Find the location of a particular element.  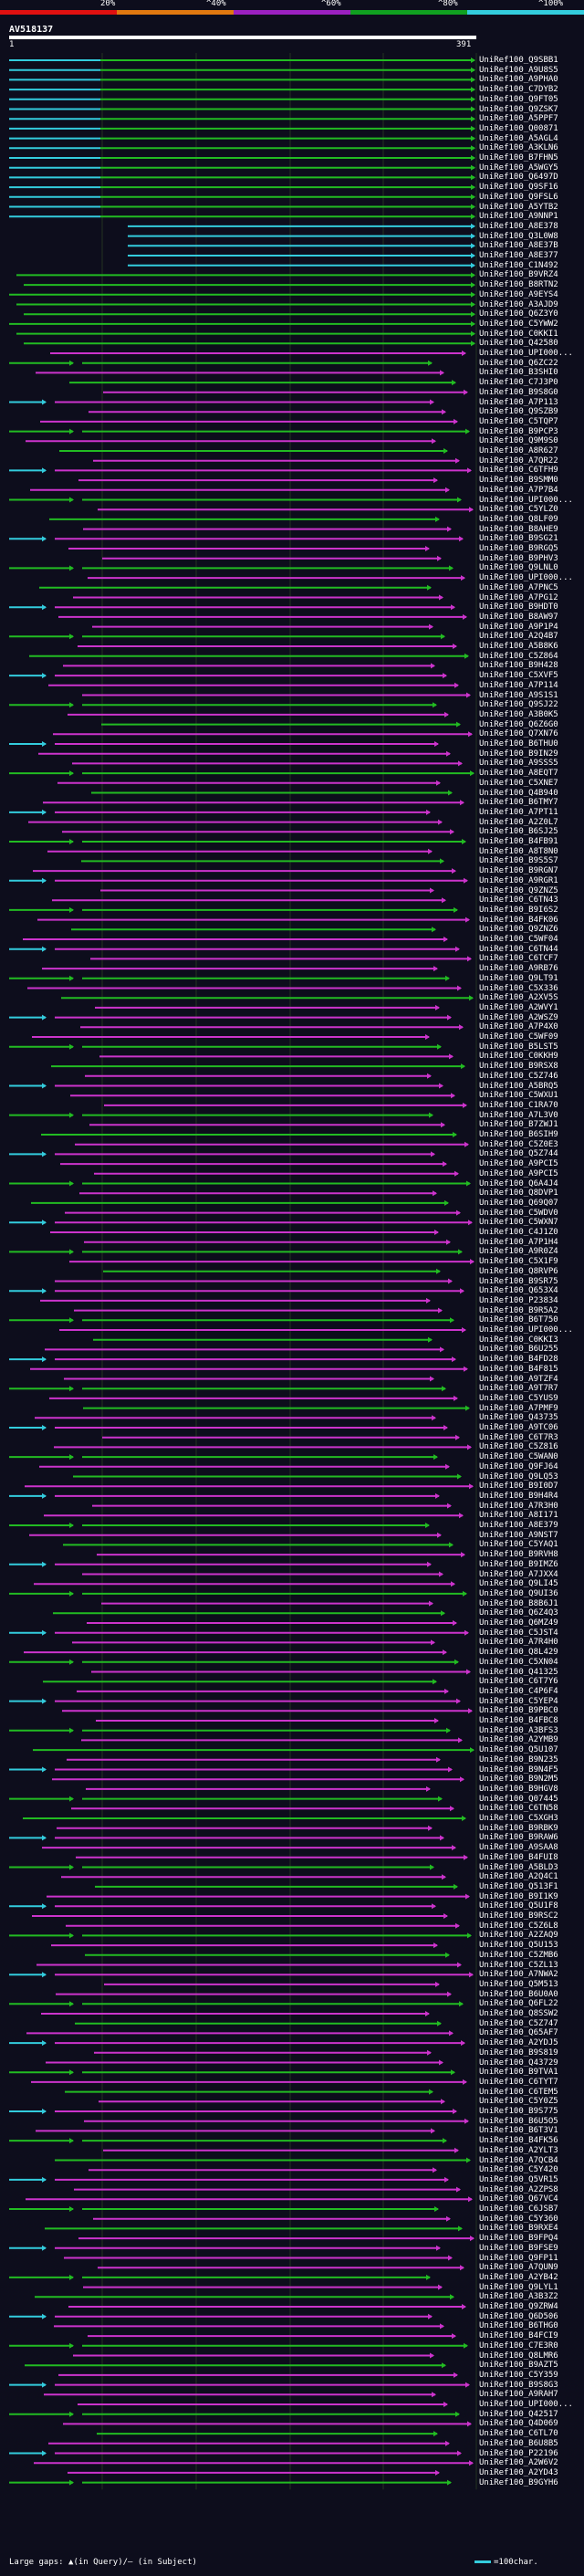

hit-label: UniRef100_B4FCI9 is located at coordinates (518, 2336).